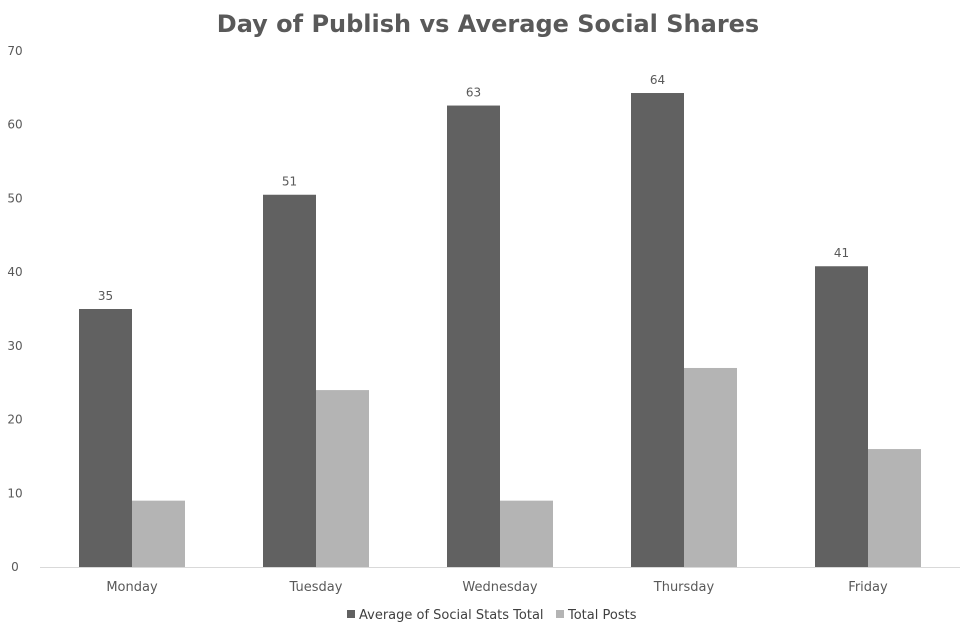  I want to click on bar-total-posts-monday, so click(158, 533).